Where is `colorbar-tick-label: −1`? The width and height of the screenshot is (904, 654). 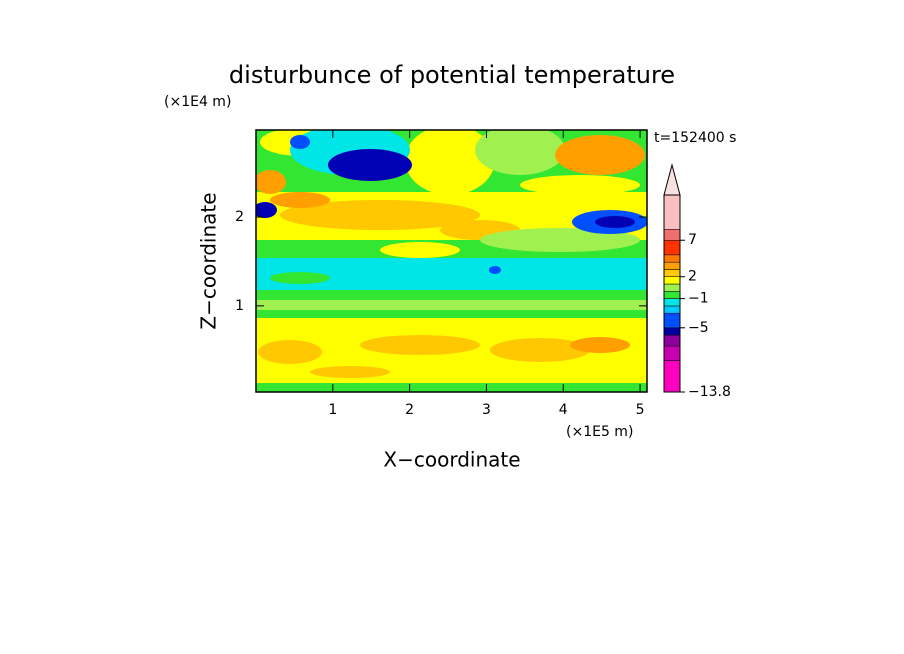 colorbar-tick-label: −1 is located at coordinates (698, 299).